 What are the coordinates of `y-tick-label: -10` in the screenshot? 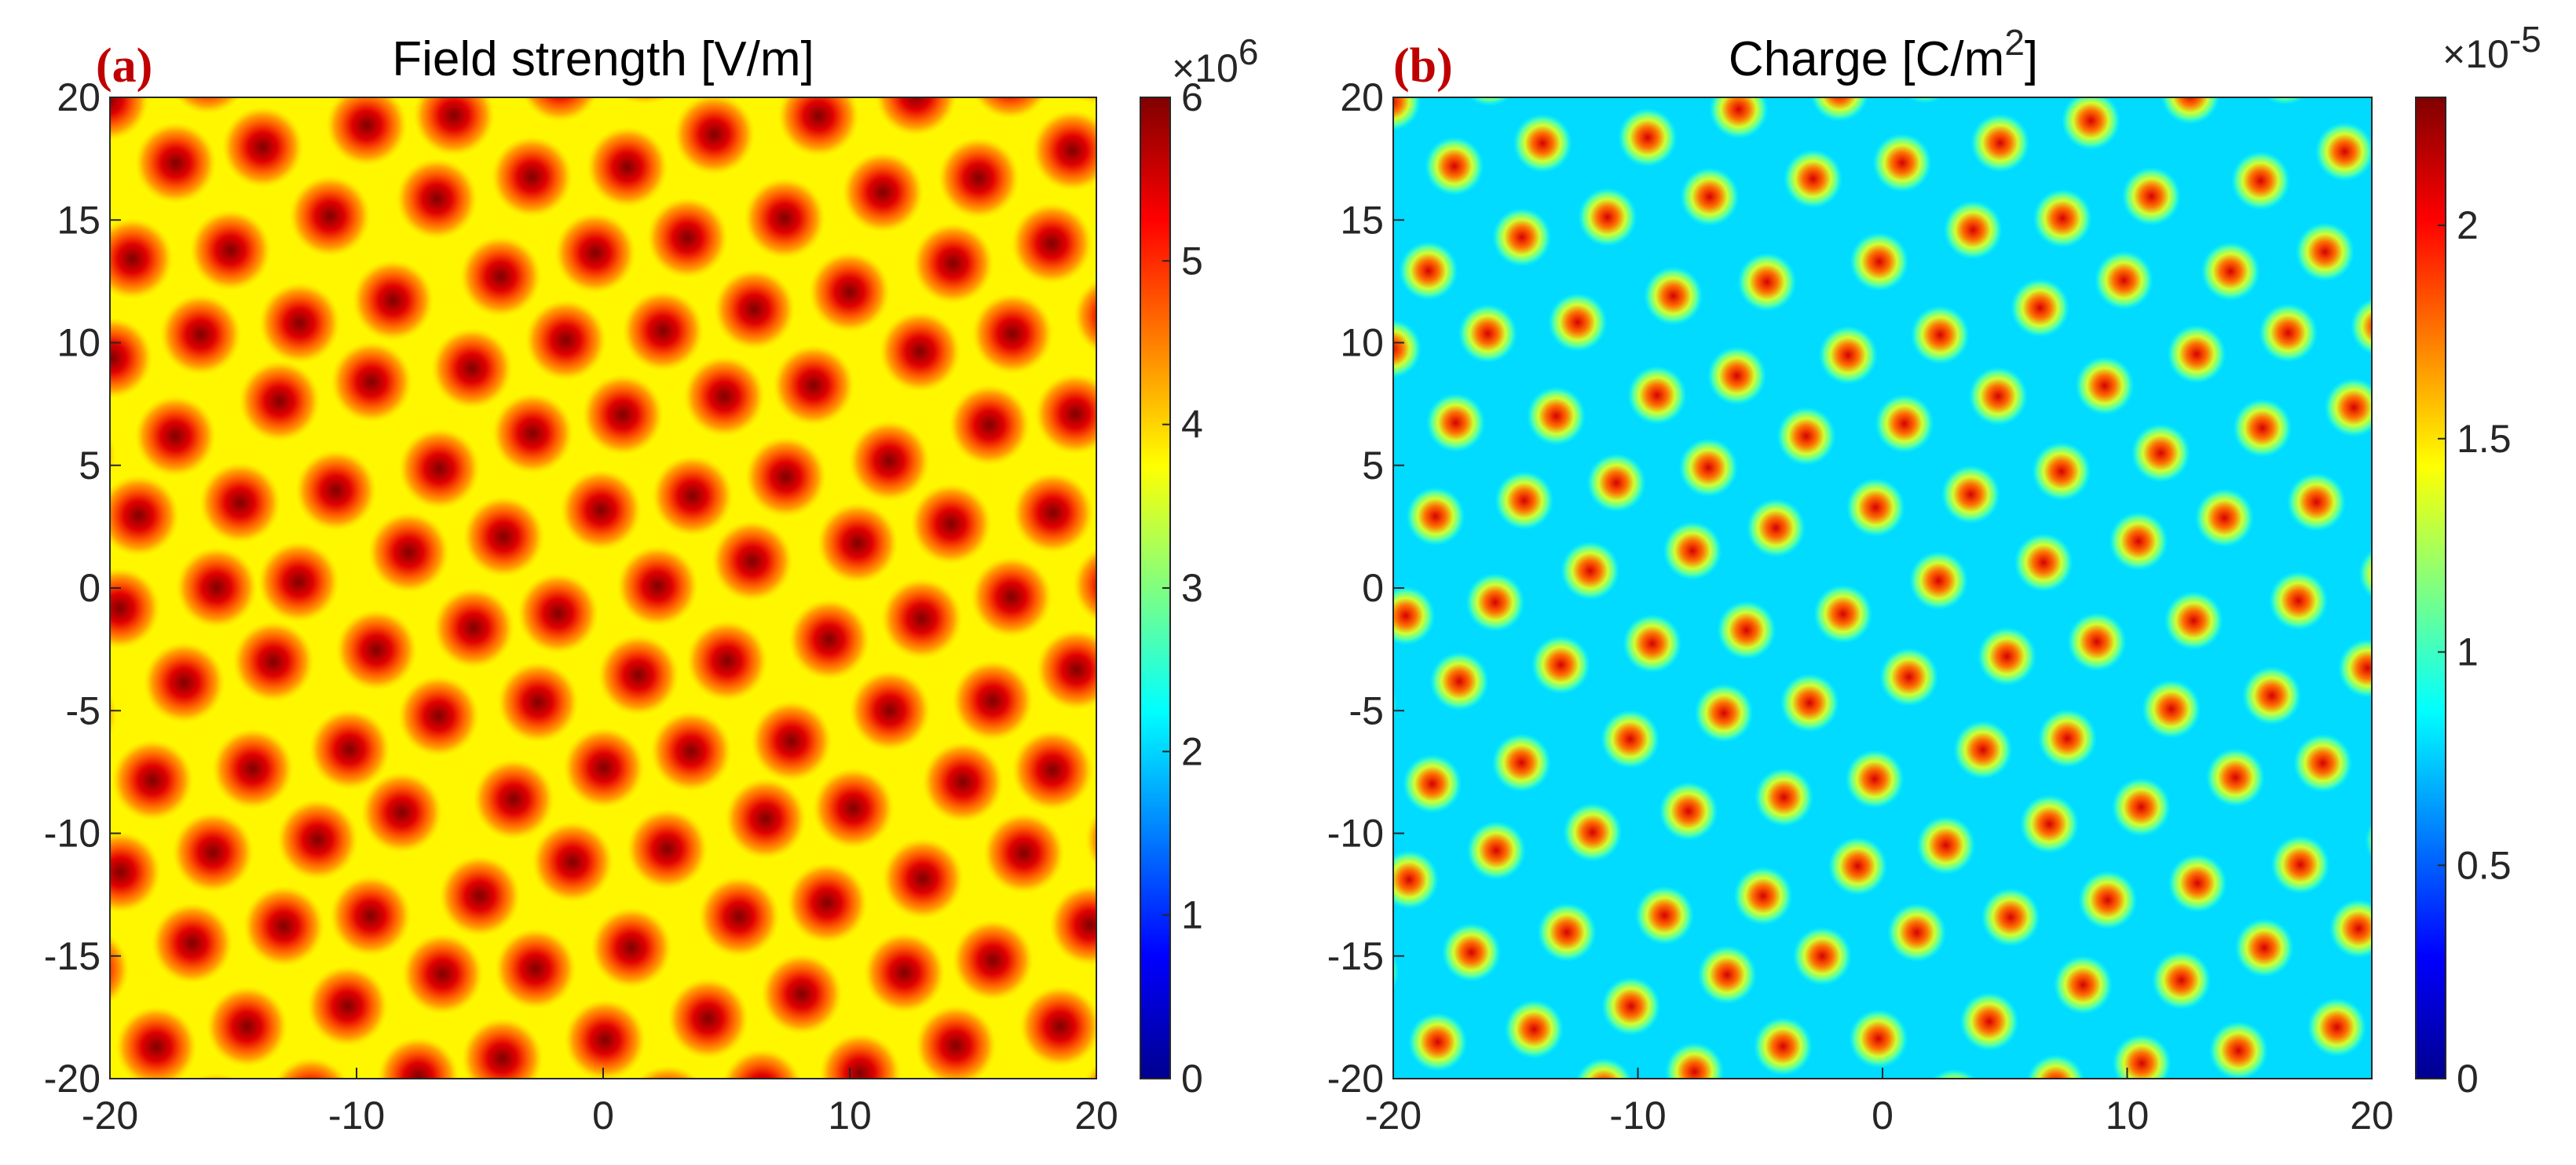 It's located at (73, 834).